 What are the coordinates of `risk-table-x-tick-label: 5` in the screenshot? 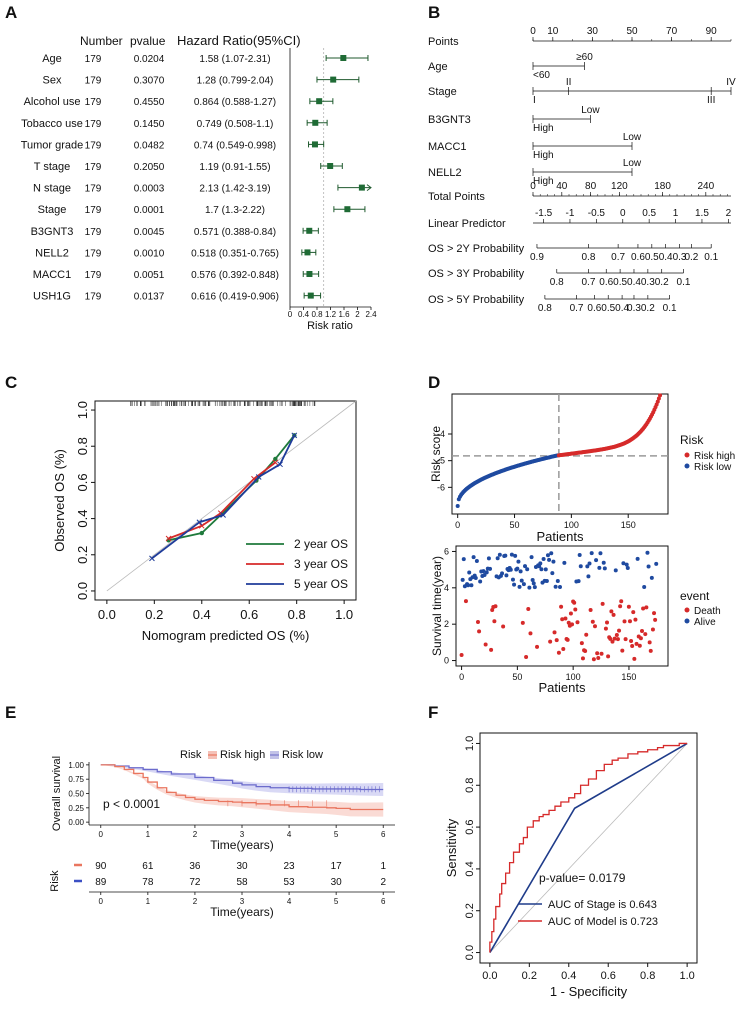 It's located at (336, 901).